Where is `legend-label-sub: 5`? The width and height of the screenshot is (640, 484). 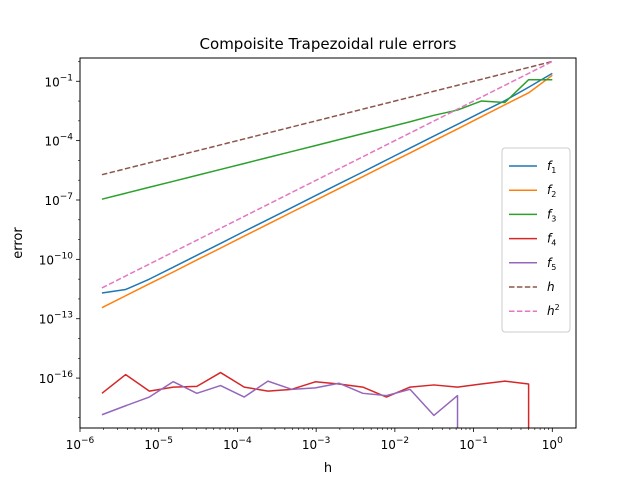 legend-label-sub: 5 is located at coordinates (553, 267).